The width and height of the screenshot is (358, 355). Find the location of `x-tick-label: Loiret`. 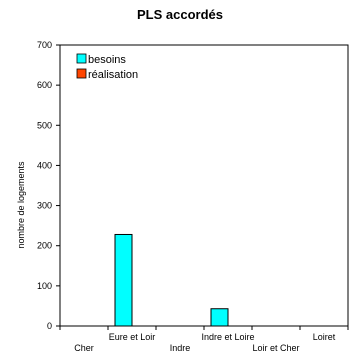

x-tick-label: Loiret is located at coordinates (324, 337).